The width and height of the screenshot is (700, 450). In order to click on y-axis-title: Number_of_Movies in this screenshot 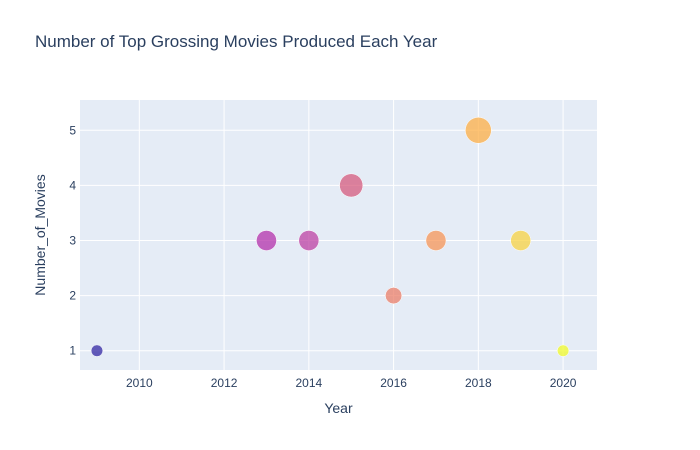, I will do `click(40, 234)`.